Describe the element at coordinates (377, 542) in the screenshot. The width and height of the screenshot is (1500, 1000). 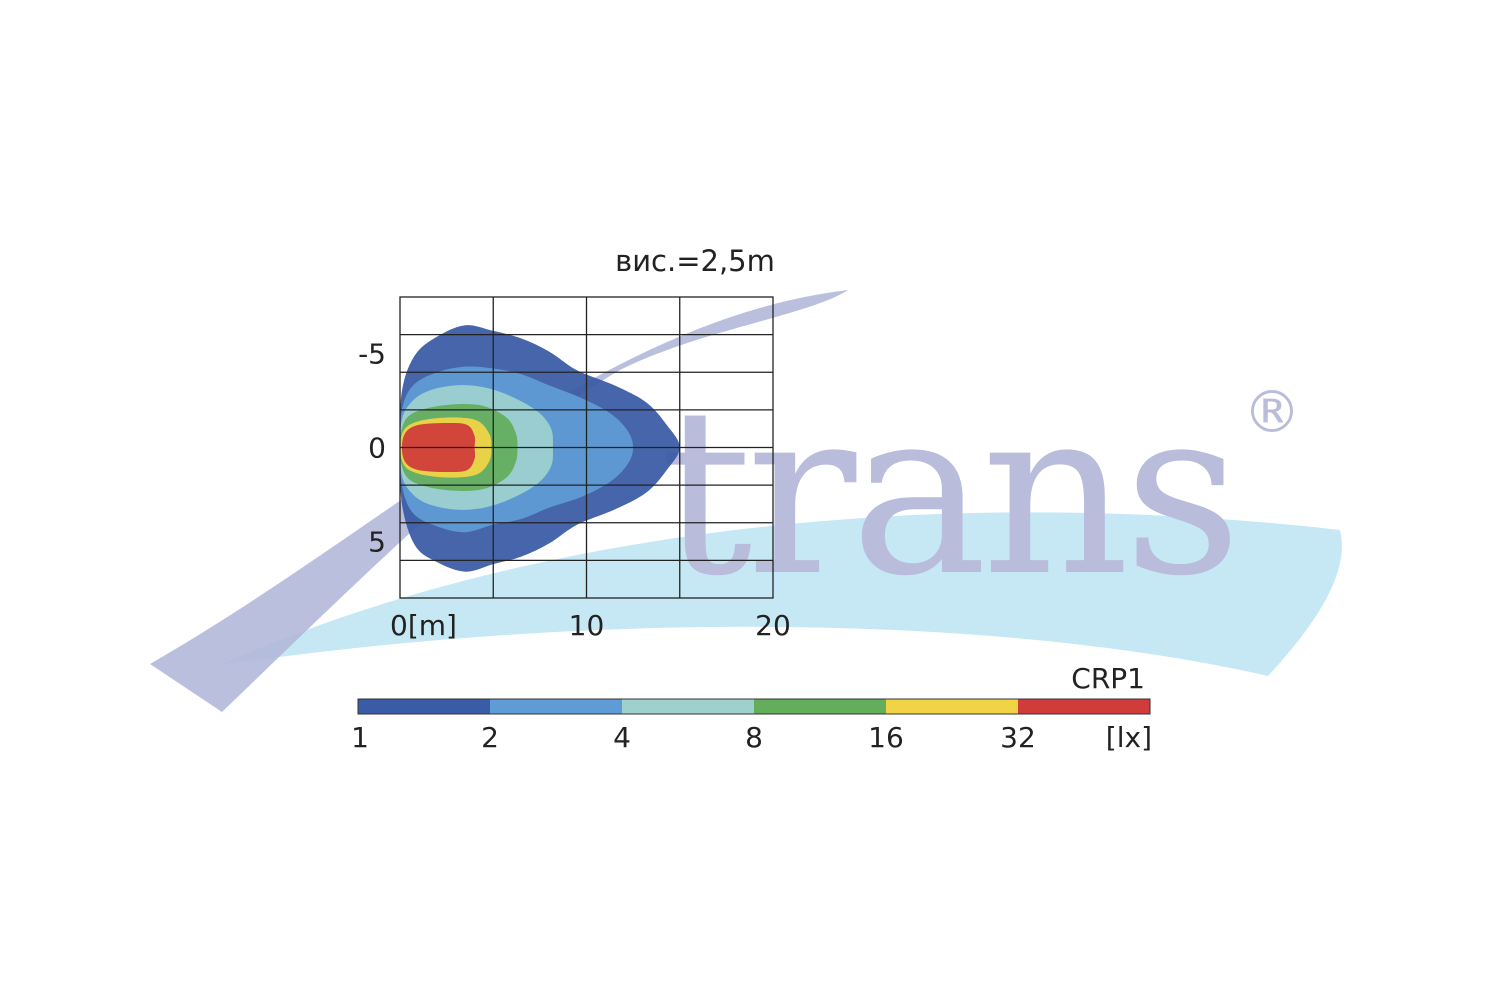
I see `y-tick-label: 5` at that location.